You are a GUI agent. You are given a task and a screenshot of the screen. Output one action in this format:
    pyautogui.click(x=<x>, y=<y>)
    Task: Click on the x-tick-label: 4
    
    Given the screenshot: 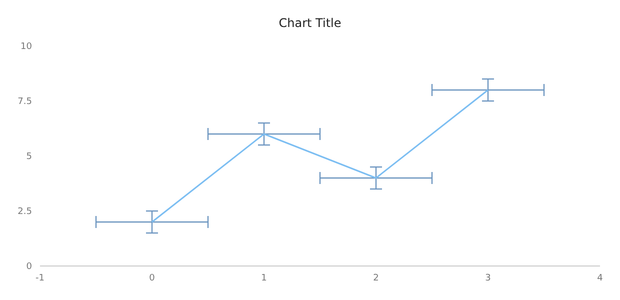 What is the action you would take?
    pyautogui.click(x=600, y=278)
    